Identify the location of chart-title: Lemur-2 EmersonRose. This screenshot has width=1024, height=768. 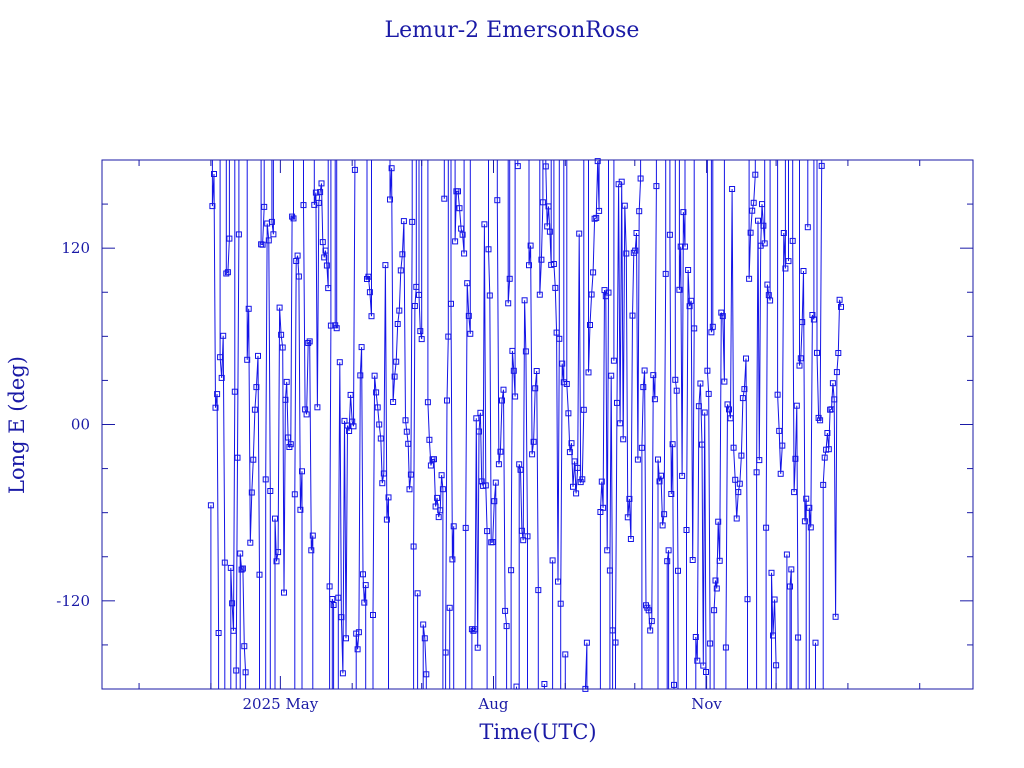
(512, 30).